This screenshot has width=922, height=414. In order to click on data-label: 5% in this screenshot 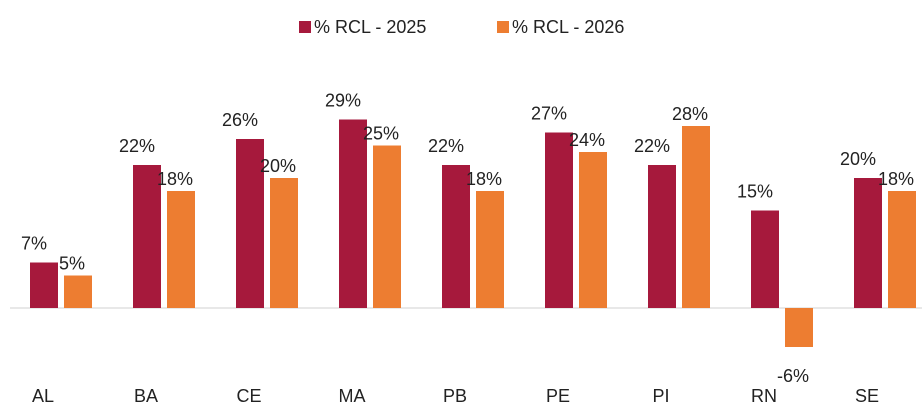, I will do `click(72, 263)`.